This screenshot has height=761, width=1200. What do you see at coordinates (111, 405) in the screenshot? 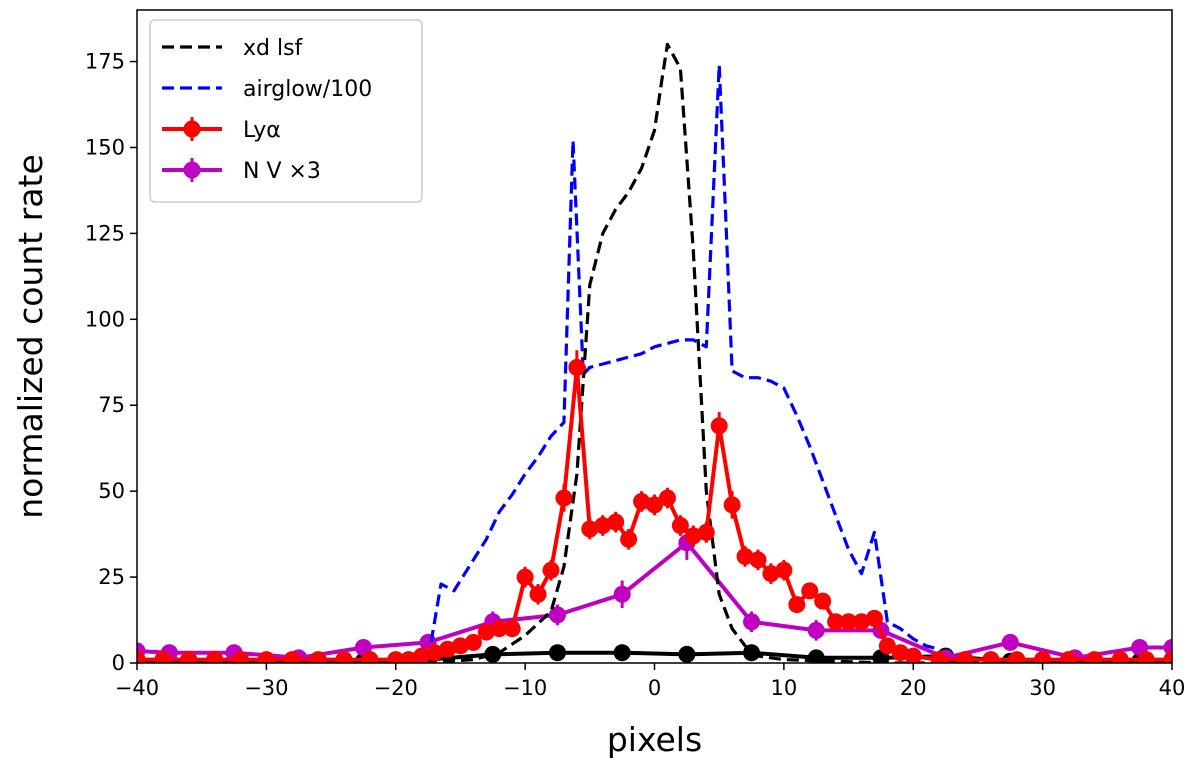
I see `y-tick-label: 75` at bounding box center [111, 405].